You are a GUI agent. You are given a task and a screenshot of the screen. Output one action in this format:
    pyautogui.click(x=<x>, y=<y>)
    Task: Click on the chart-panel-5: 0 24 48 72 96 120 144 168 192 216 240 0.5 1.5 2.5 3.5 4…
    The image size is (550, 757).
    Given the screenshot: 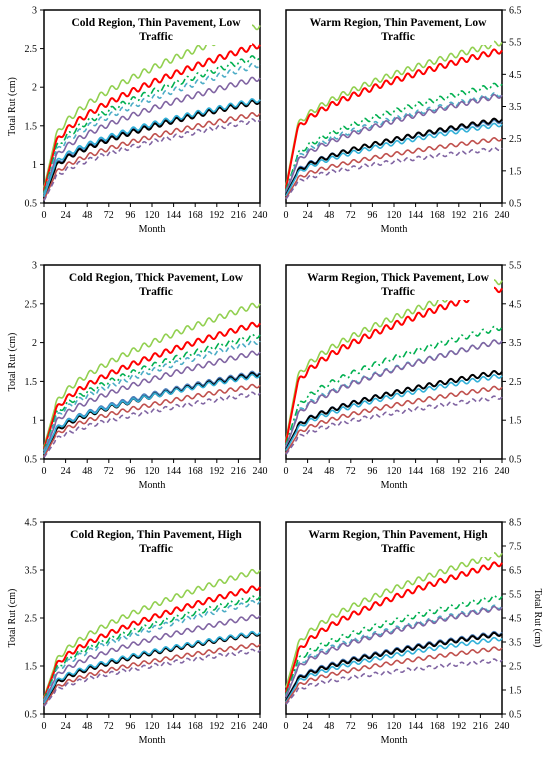 What is the action you would take?
    pyautogui.click(x=137, y=632)
    